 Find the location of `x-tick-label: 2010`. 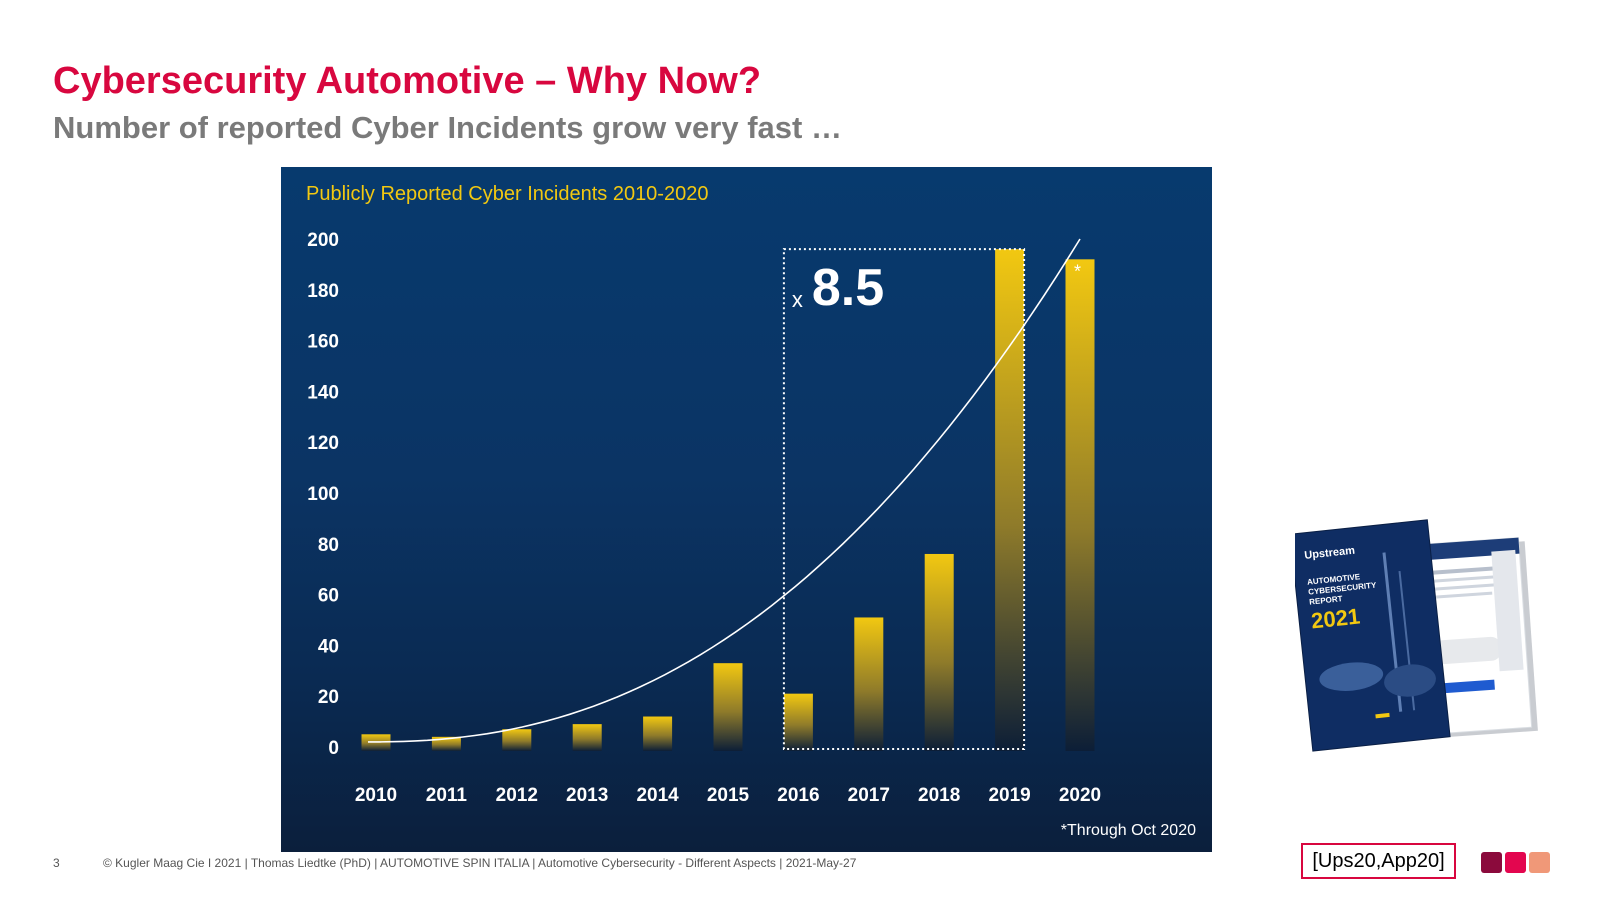

x-tick-label: 2010 is located at coordinates (376, 795).